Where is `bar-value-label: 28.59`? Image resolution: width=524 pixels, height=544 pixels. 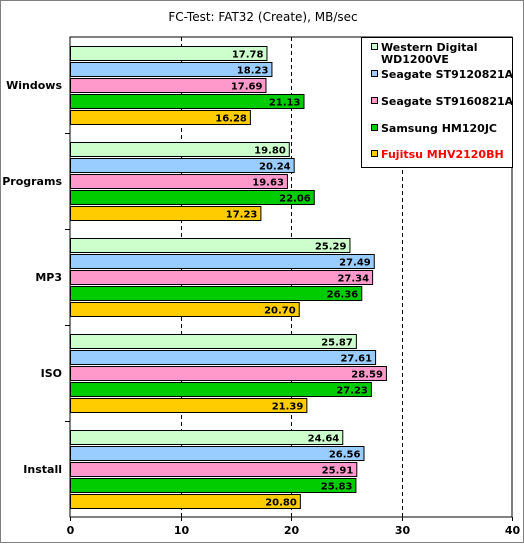 bar-value-label: 28.59 is located at coordinates (367, 375).